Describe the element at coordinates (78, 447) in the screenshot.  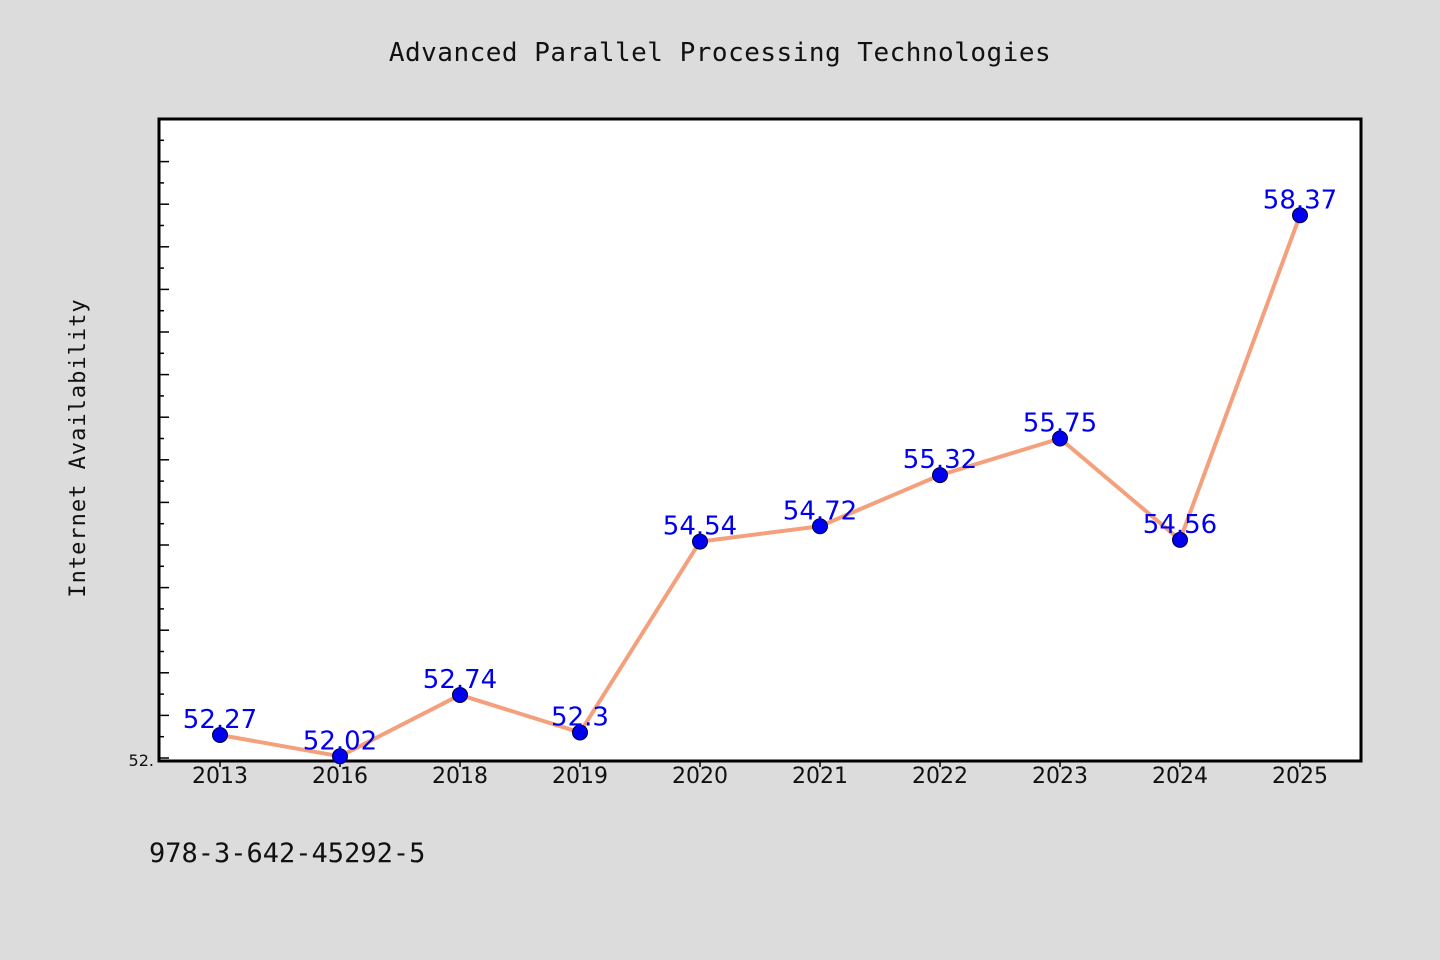
I see `y-axis-label: Internet Availability` at that location.